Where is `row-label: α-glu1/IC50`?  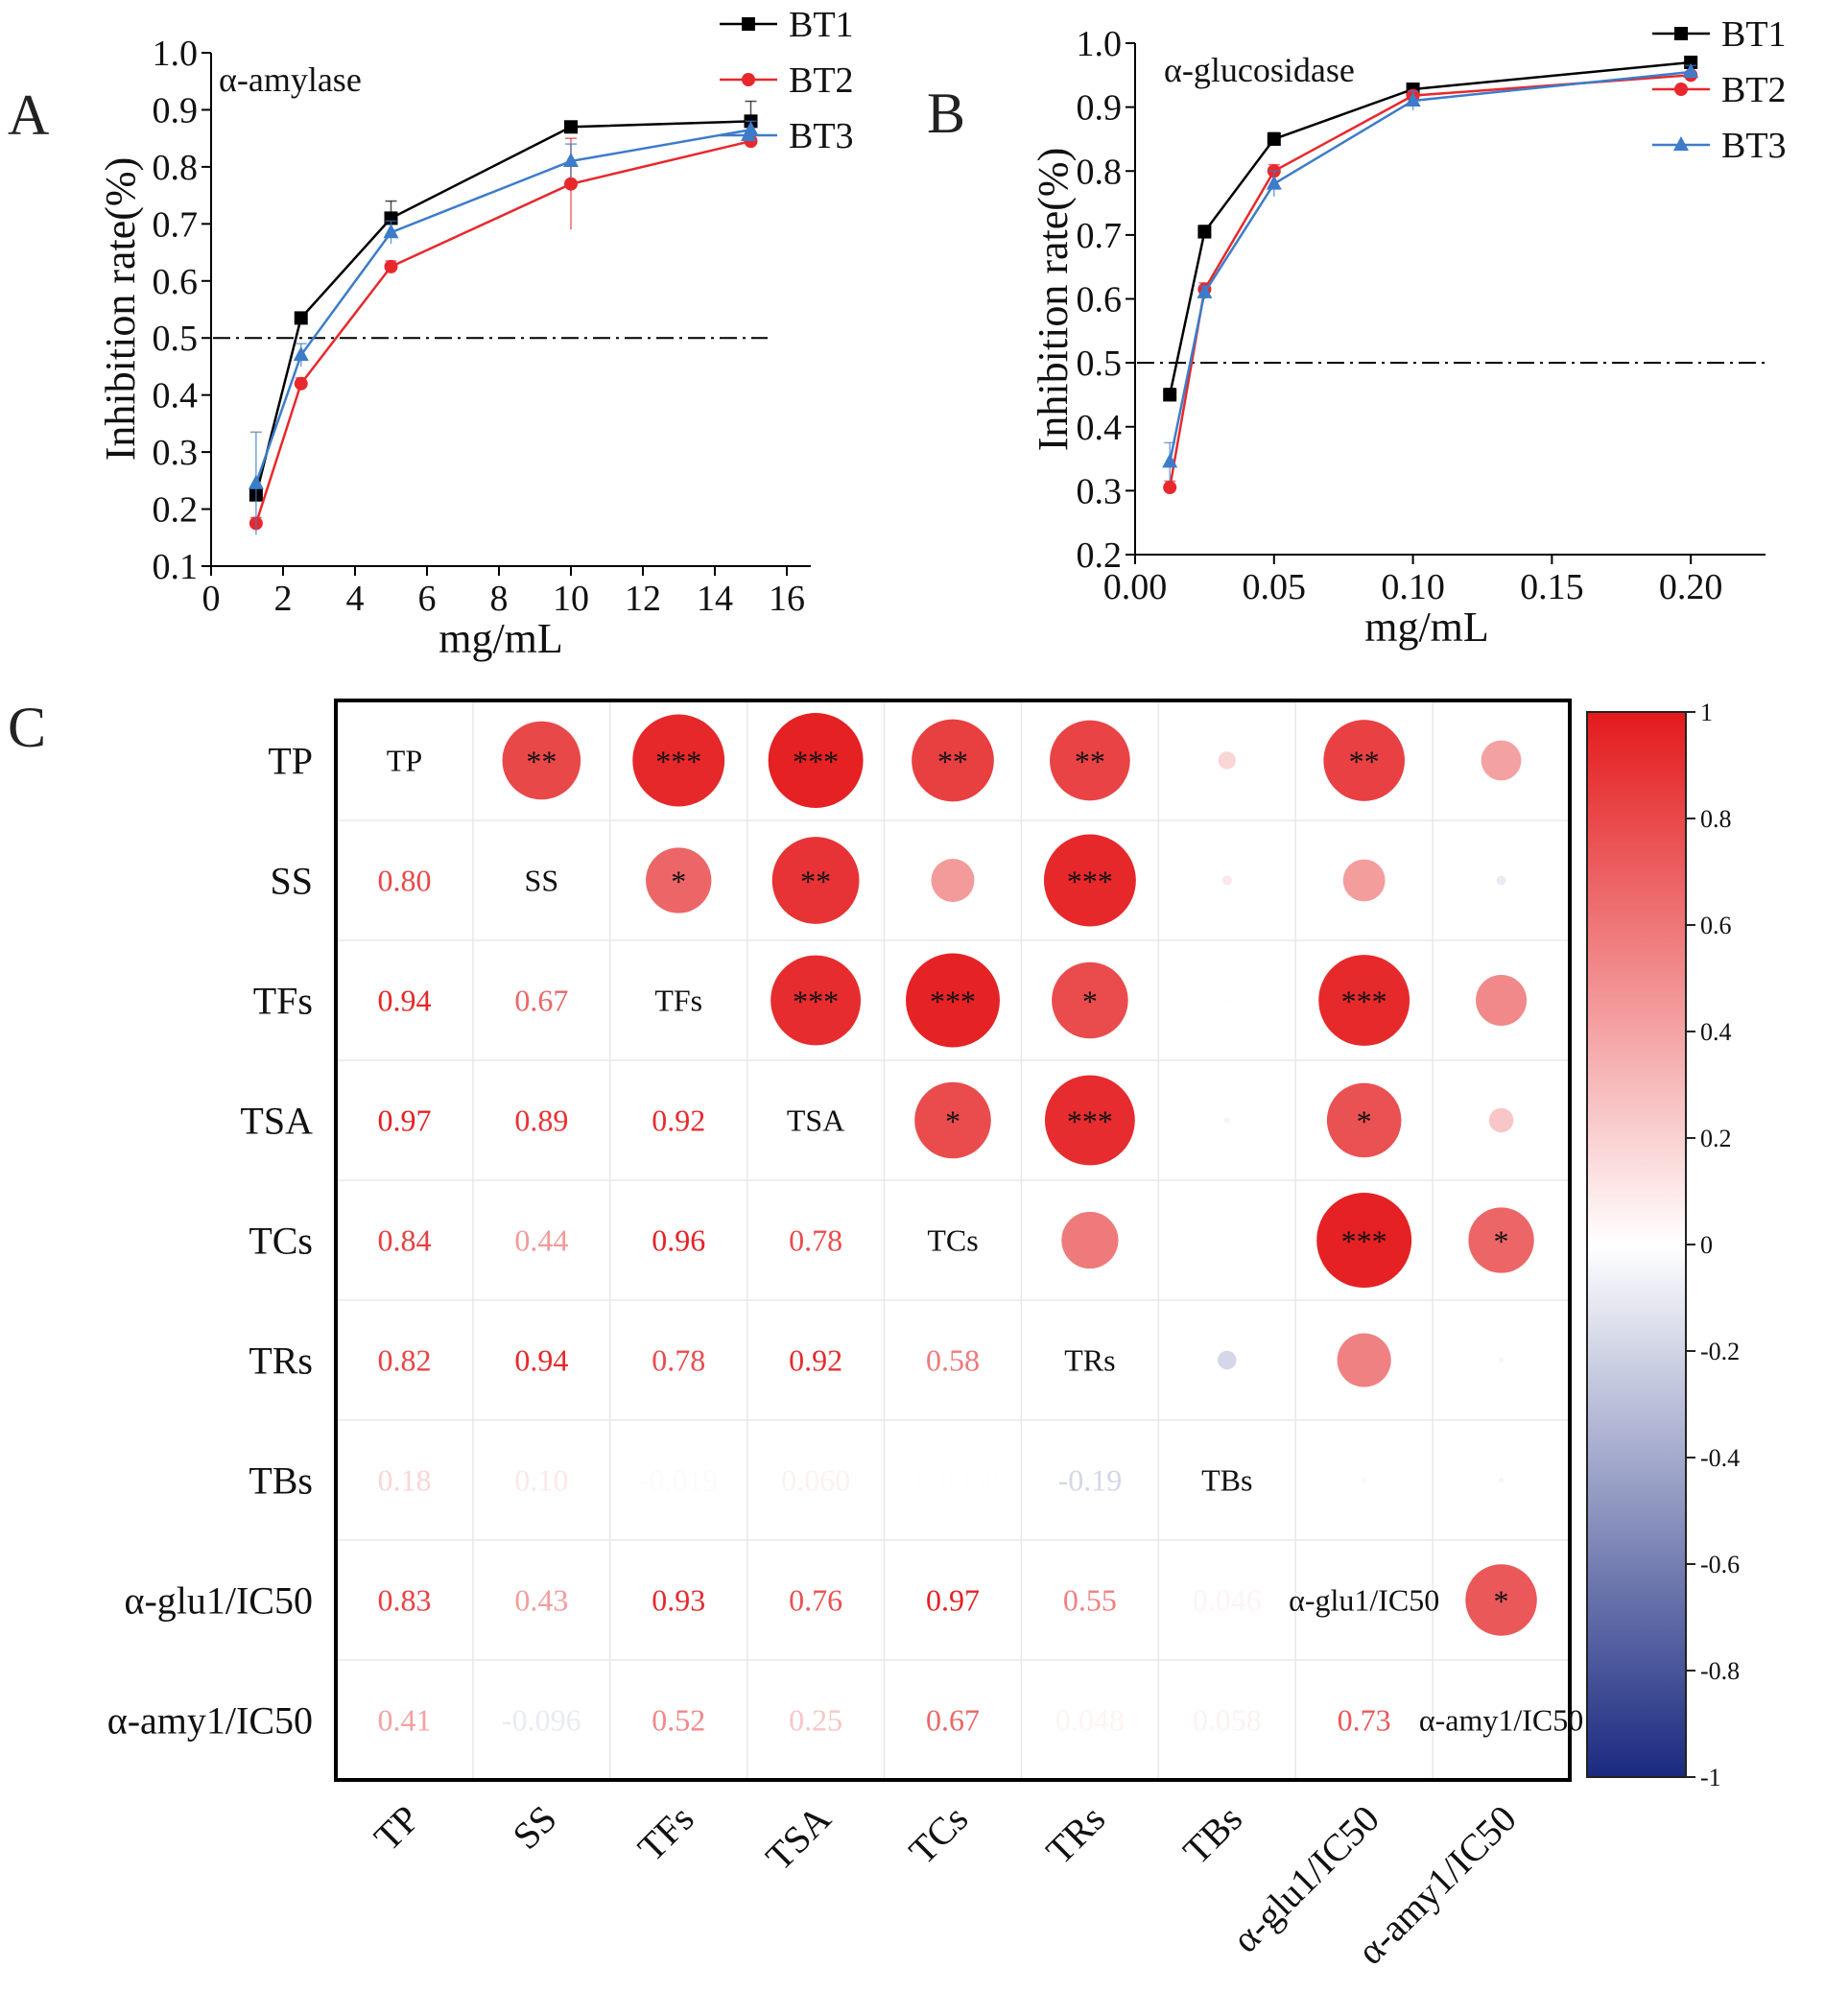 row-label: α-glu1/IC50 is located at coordinates (219, 1601).